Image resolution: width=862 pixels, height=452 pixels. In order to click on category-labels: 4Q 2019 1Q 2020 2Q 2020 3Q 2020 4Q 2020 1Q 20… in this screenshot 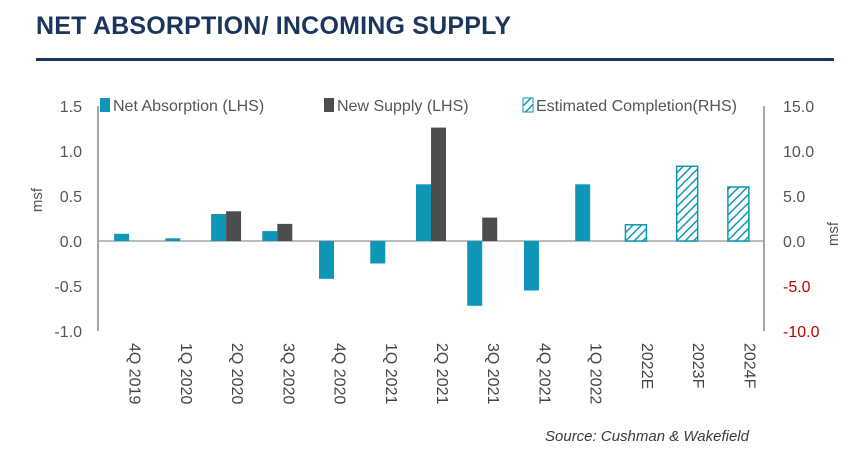, I will do `click(442, 373)`.